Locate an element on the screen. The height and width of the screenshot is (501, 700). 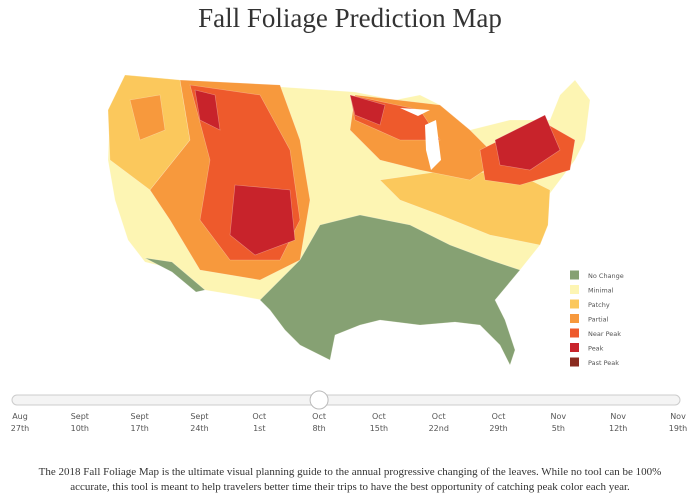
slider-thumb is located at coordinates (319, 400).